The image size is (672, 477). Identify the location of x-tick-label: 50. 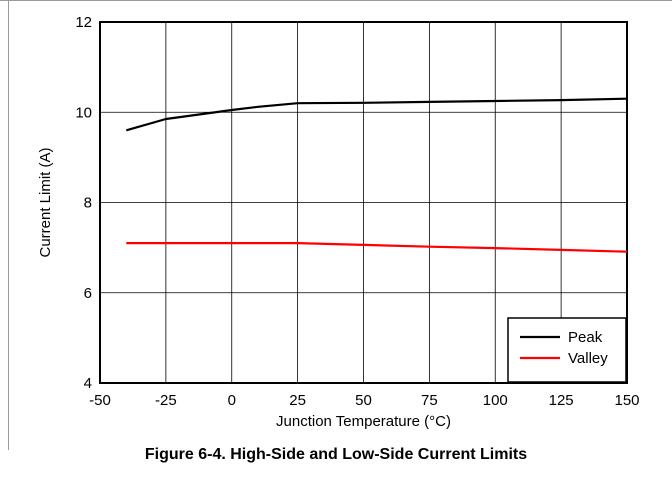
(363, 400).